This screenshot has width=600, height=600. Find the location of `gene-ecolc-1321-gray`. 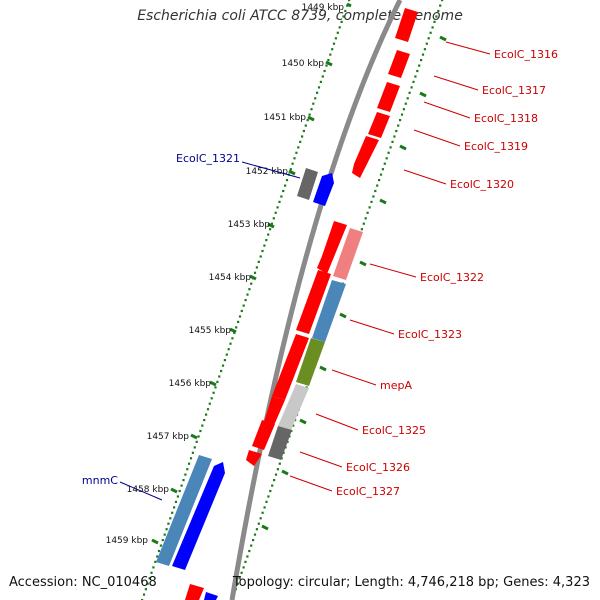

gene-ecolc-1321-gray is located at coordinates (307, 184).